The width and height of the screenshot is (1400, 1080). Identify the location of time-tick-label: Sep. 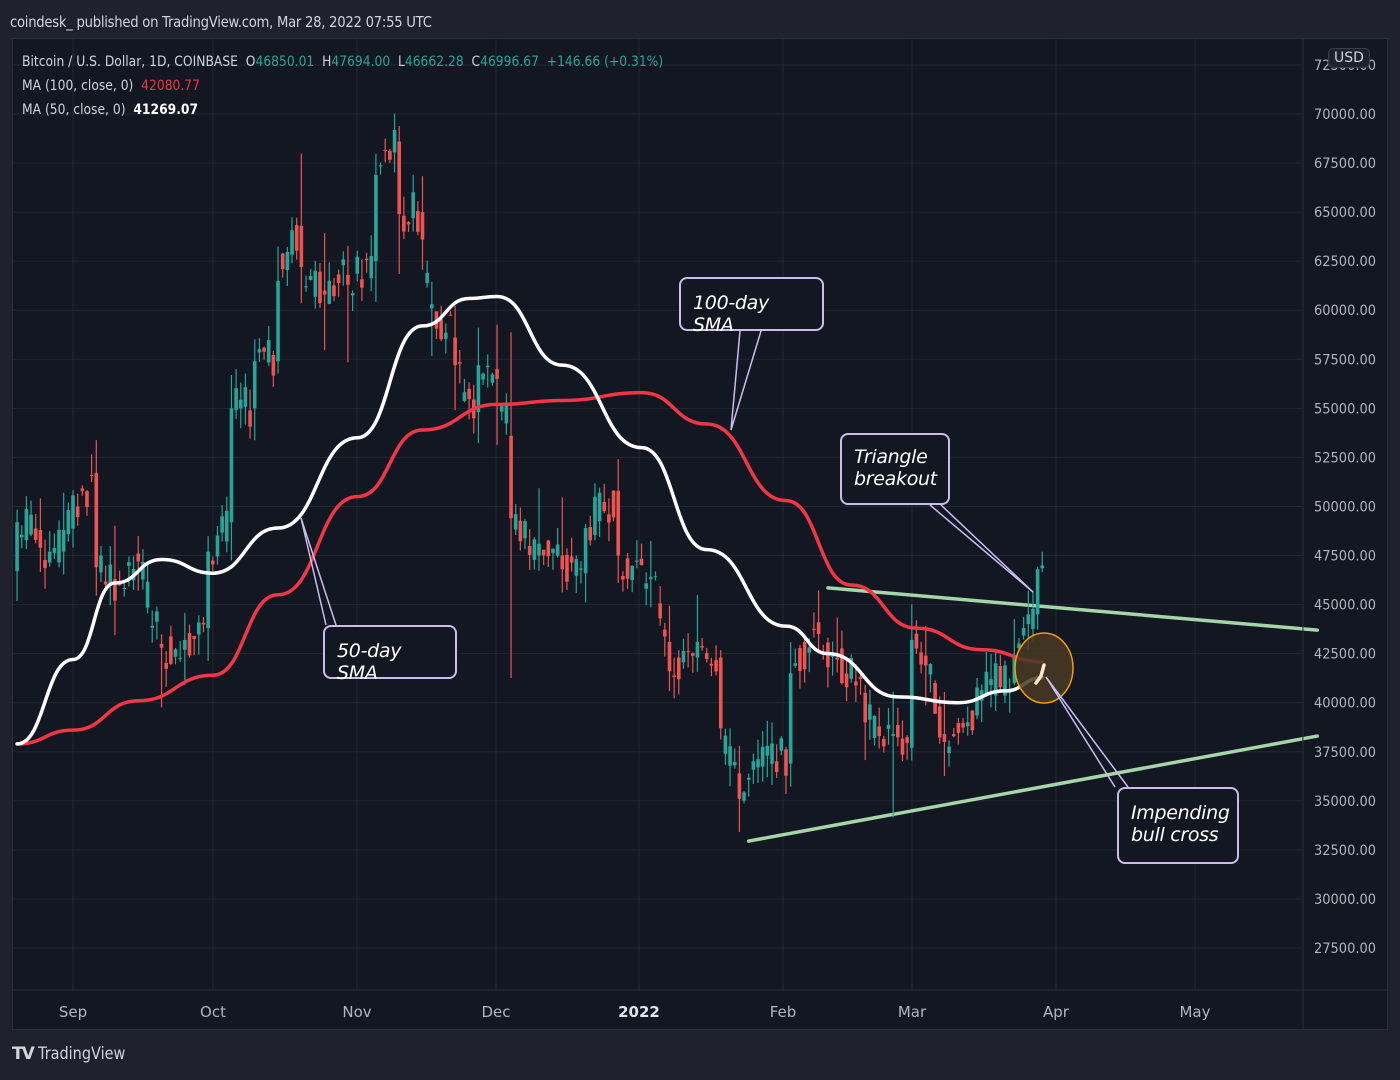
(73, 1012).